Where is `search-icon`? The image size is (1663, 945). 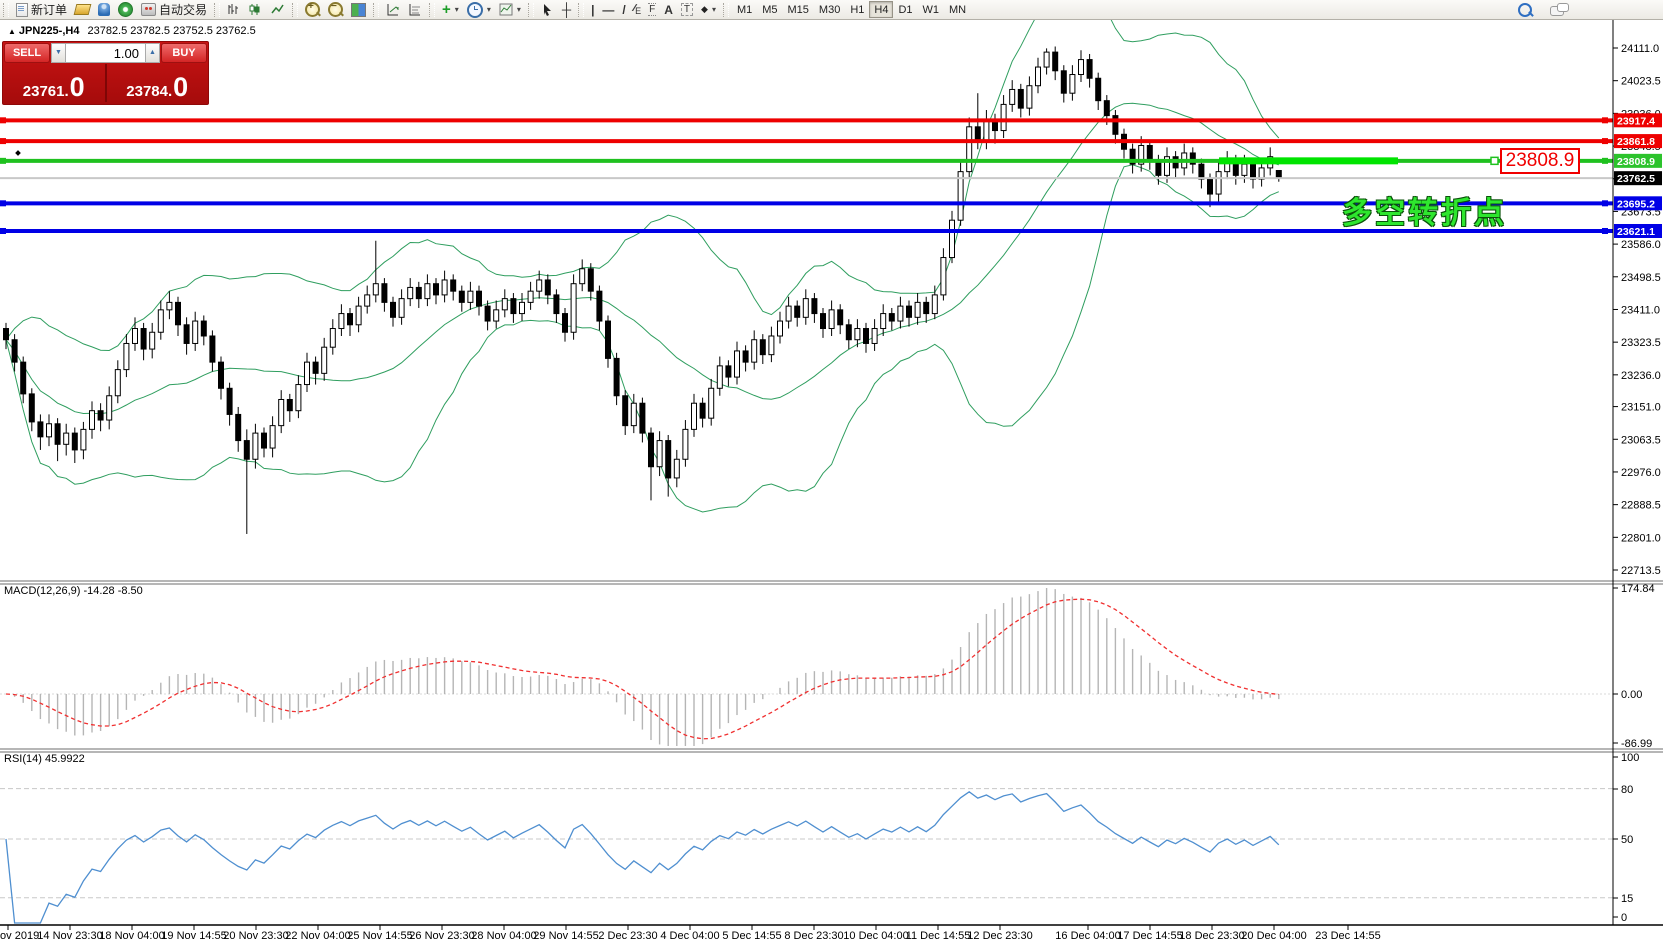
search-icon is located at coordinates (1525, 9).